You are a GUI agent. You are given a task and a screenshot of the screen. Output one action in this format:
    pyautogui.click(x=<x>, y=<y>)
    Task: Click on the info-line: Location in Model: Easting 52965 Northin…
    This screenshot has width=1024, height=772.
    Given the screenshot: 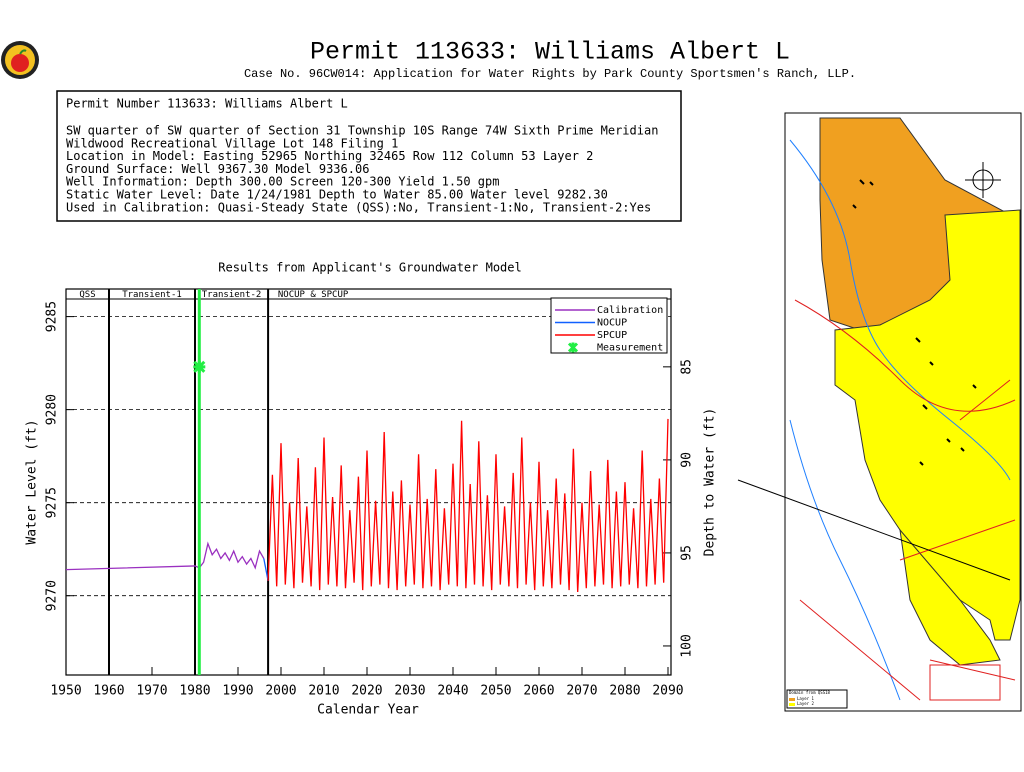 What is the action you would take?
    pyautogui.click(x=329, y=156)
    